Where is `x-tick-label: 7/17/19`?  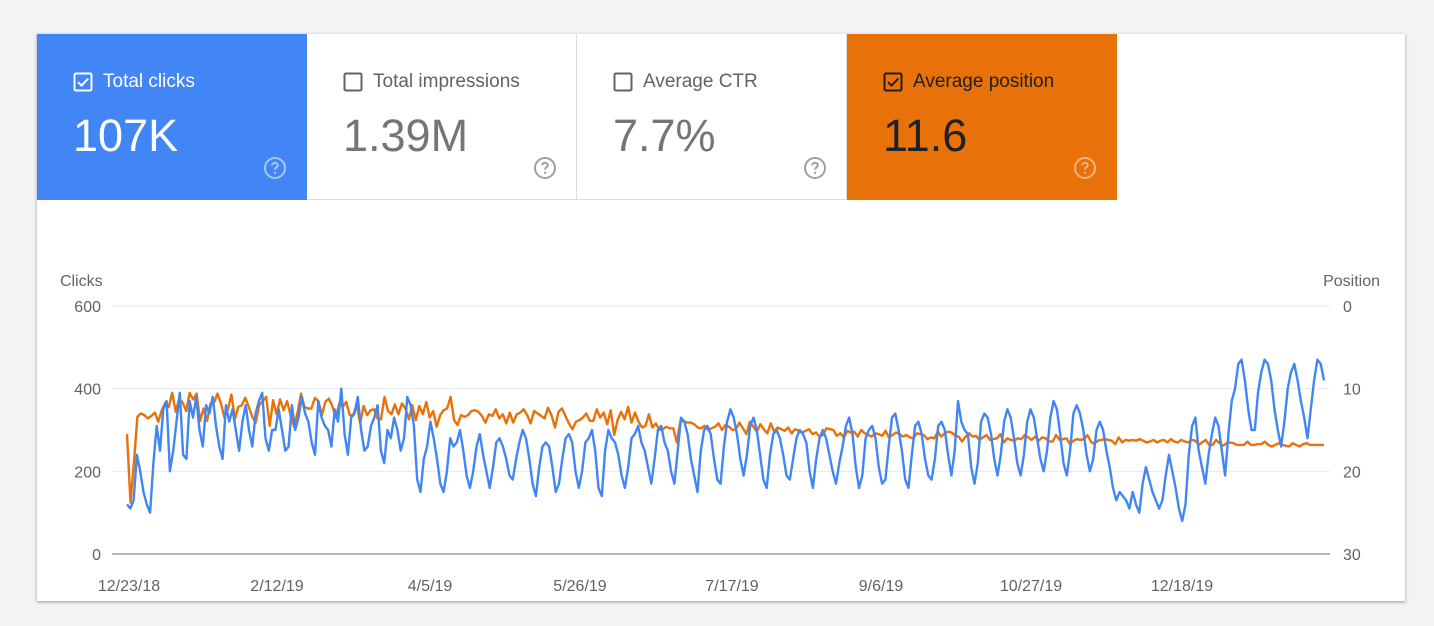 x-tick-label: 7/17/19 is located at coordinates (731, 586).